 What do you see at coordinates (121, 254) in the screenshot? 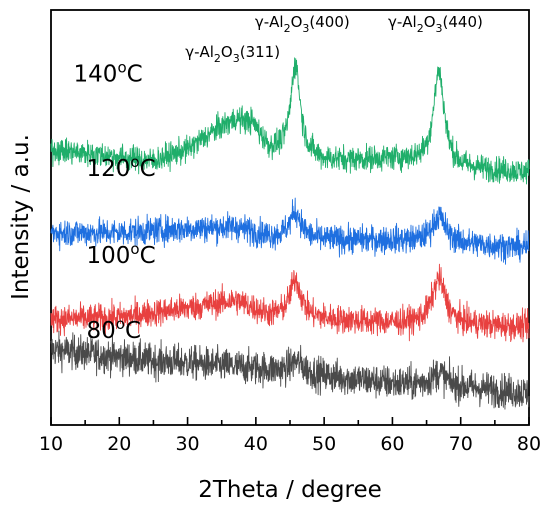
I see `series-label-100C: 100oC` at bounding box center [121, 254].